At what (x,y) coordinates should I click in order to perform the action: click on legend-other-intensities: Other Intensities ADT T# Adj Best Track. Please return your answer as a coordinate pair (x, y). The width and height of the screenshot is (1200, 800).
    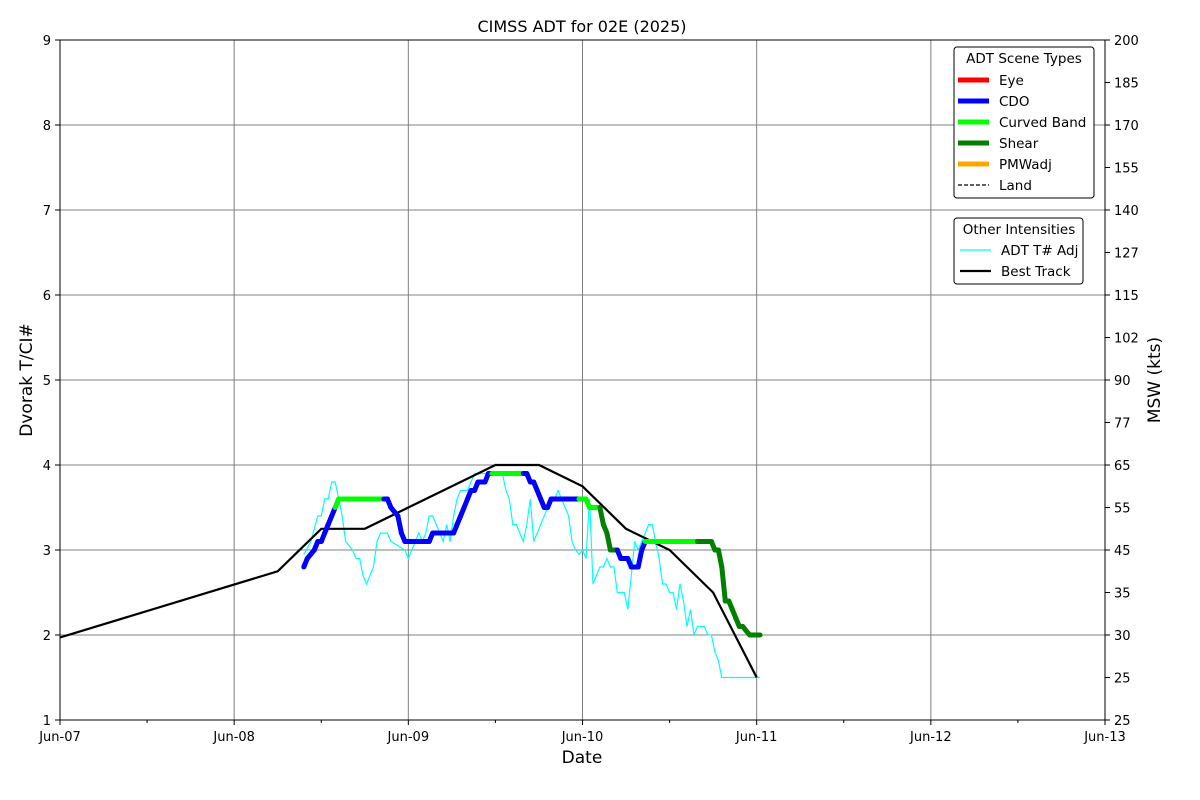
    Looking at the image, I should click on (1018, 251).